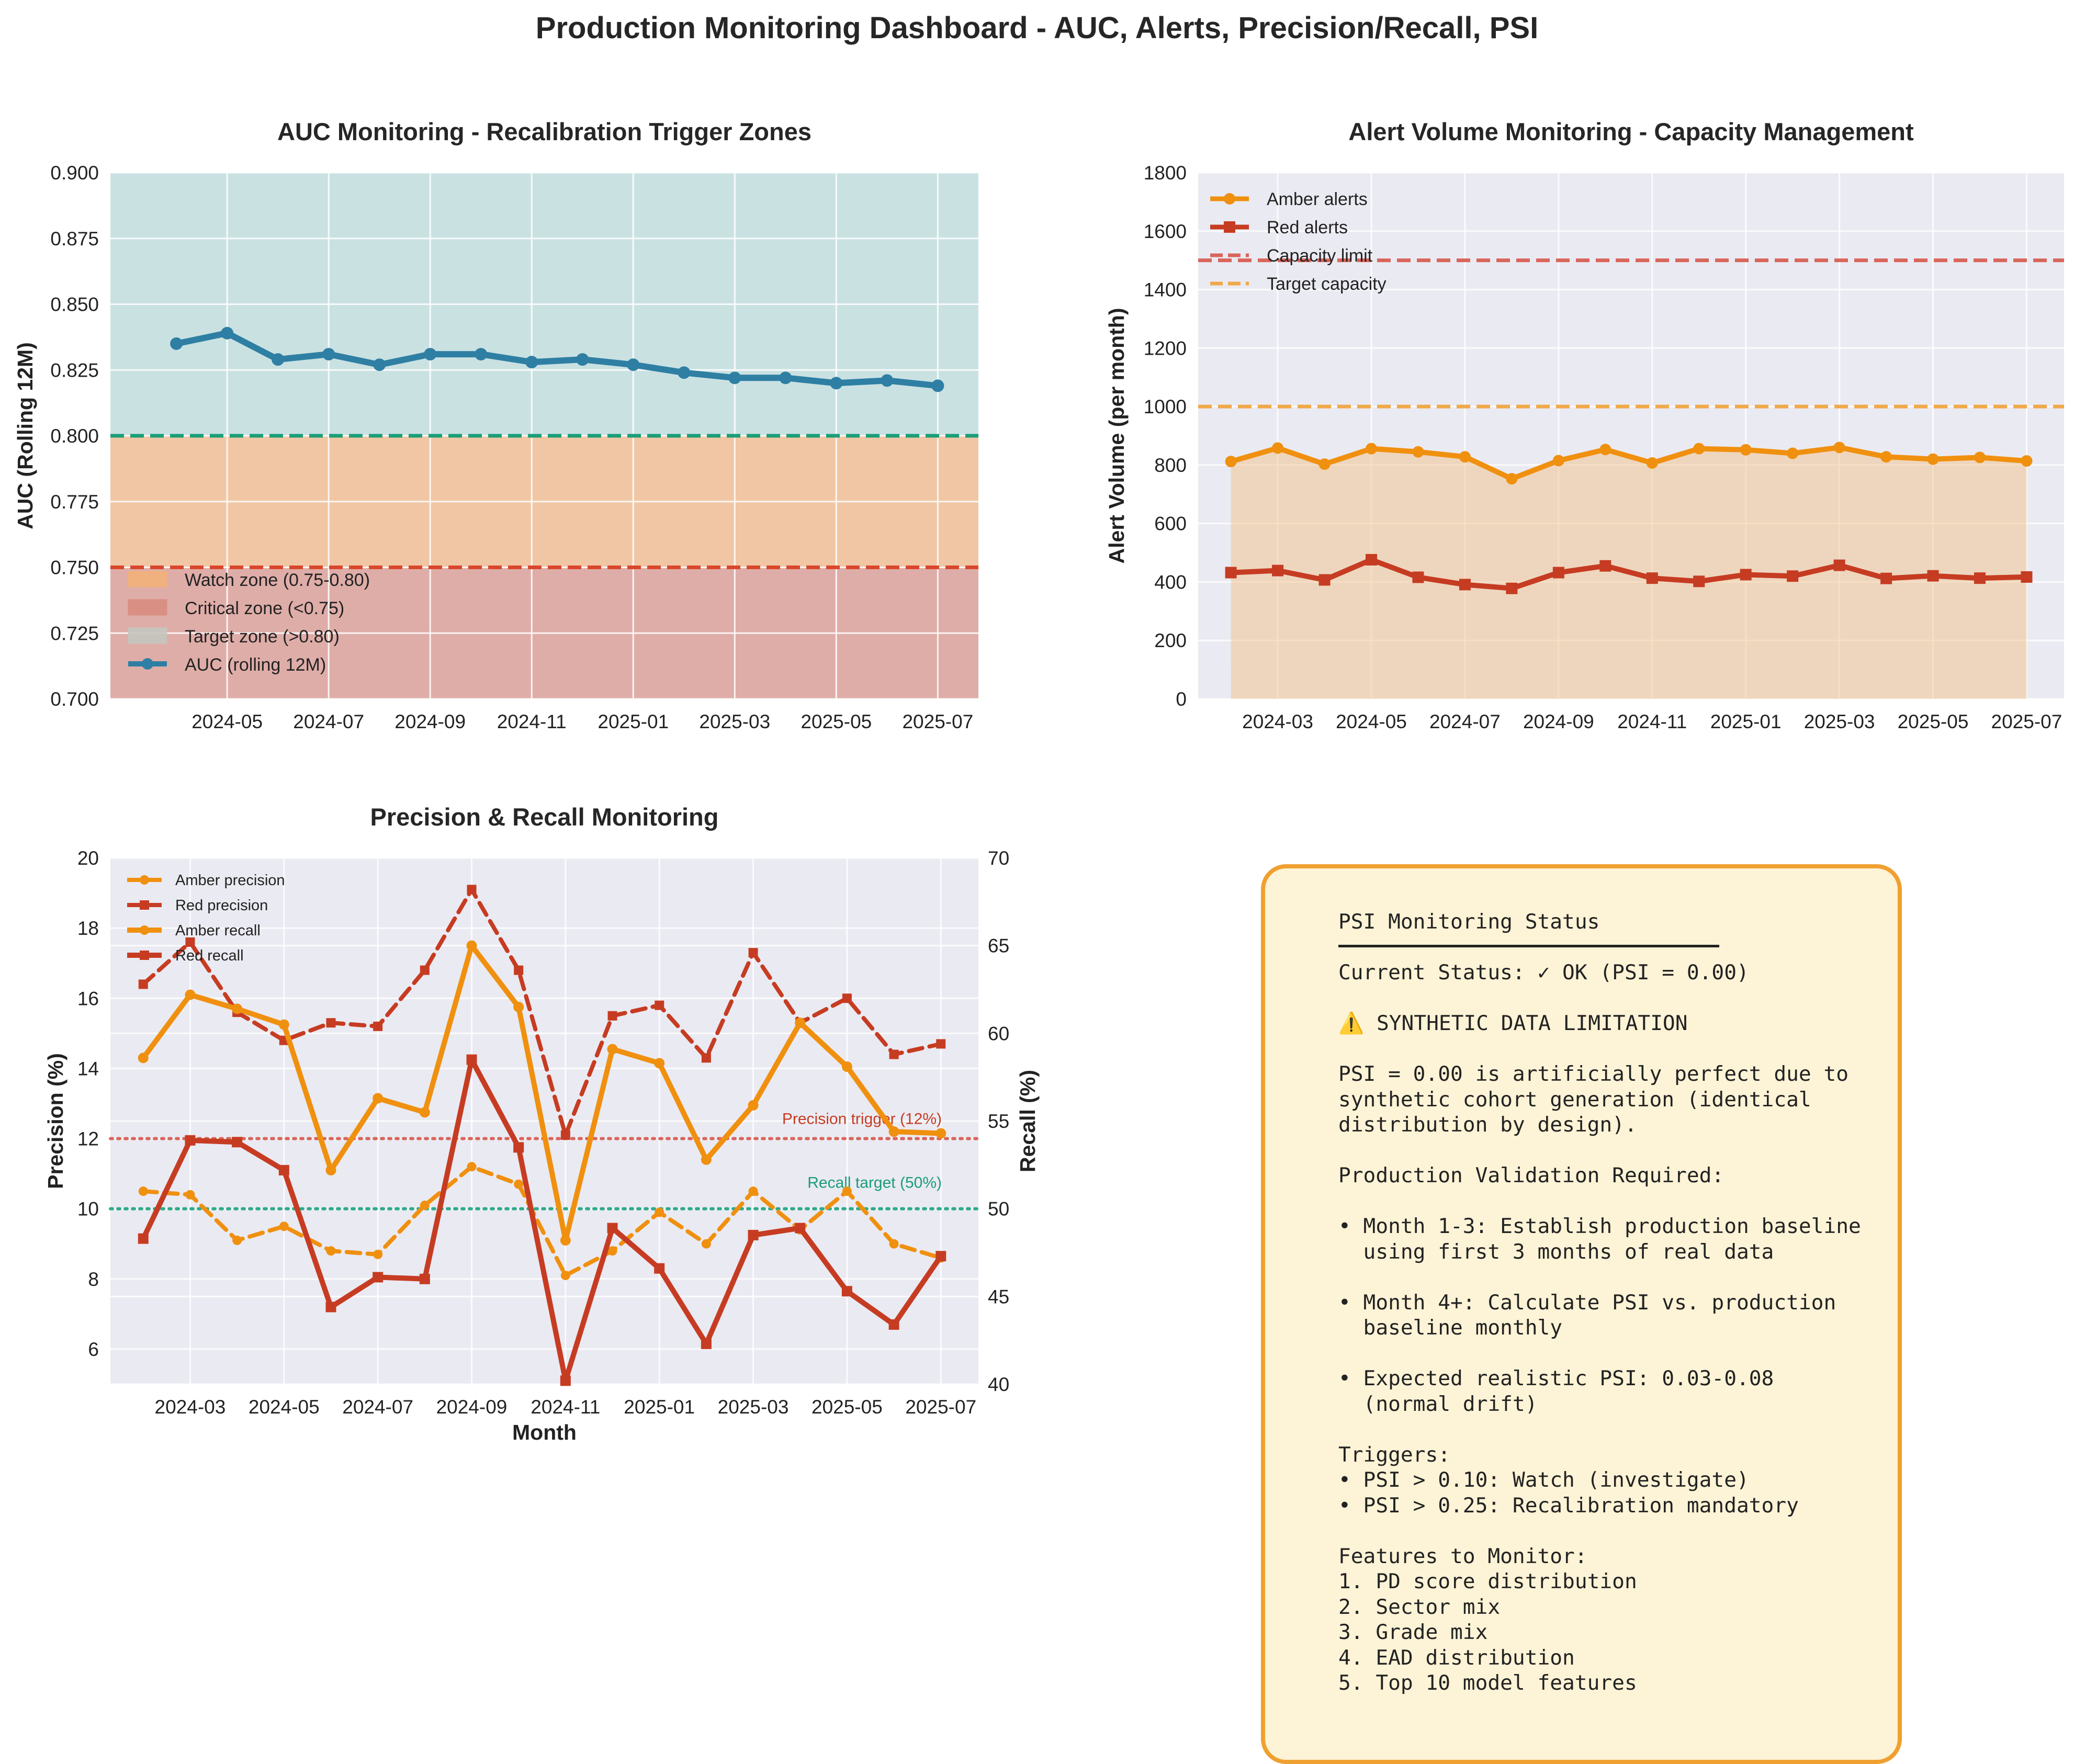 The height and width of the screenshot is (1764, 2074). I want to click on x-axis-label: Month, so click(544, 1432).